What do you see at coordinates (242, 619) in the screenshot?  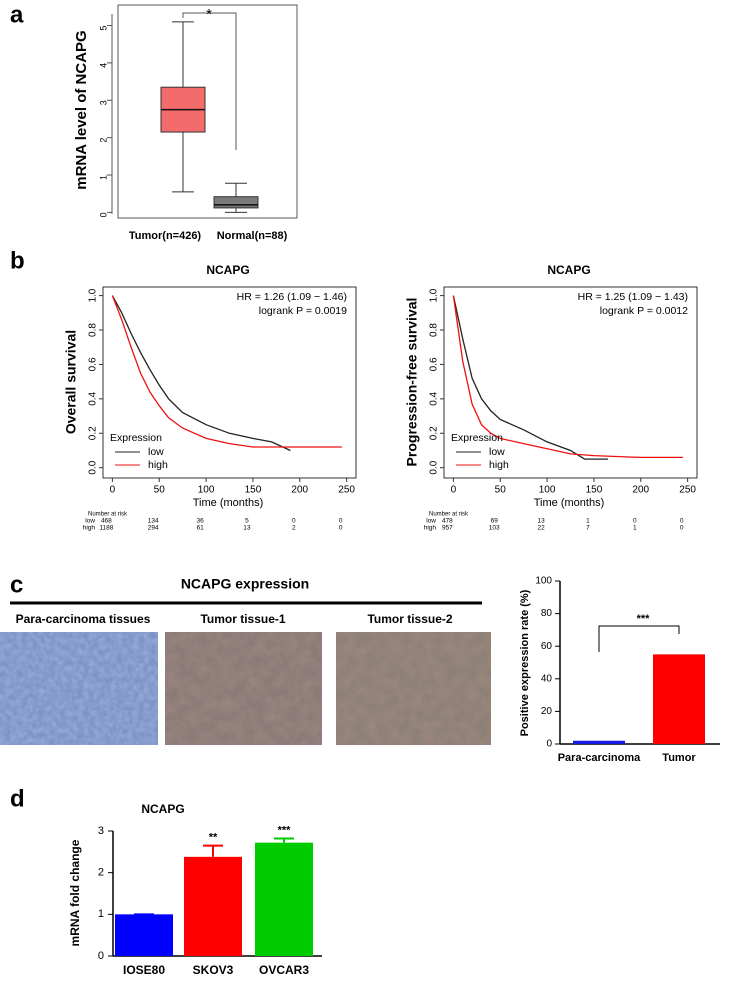 I see `image-label: Tumor tissue-1` at bounding box center [242, 619].